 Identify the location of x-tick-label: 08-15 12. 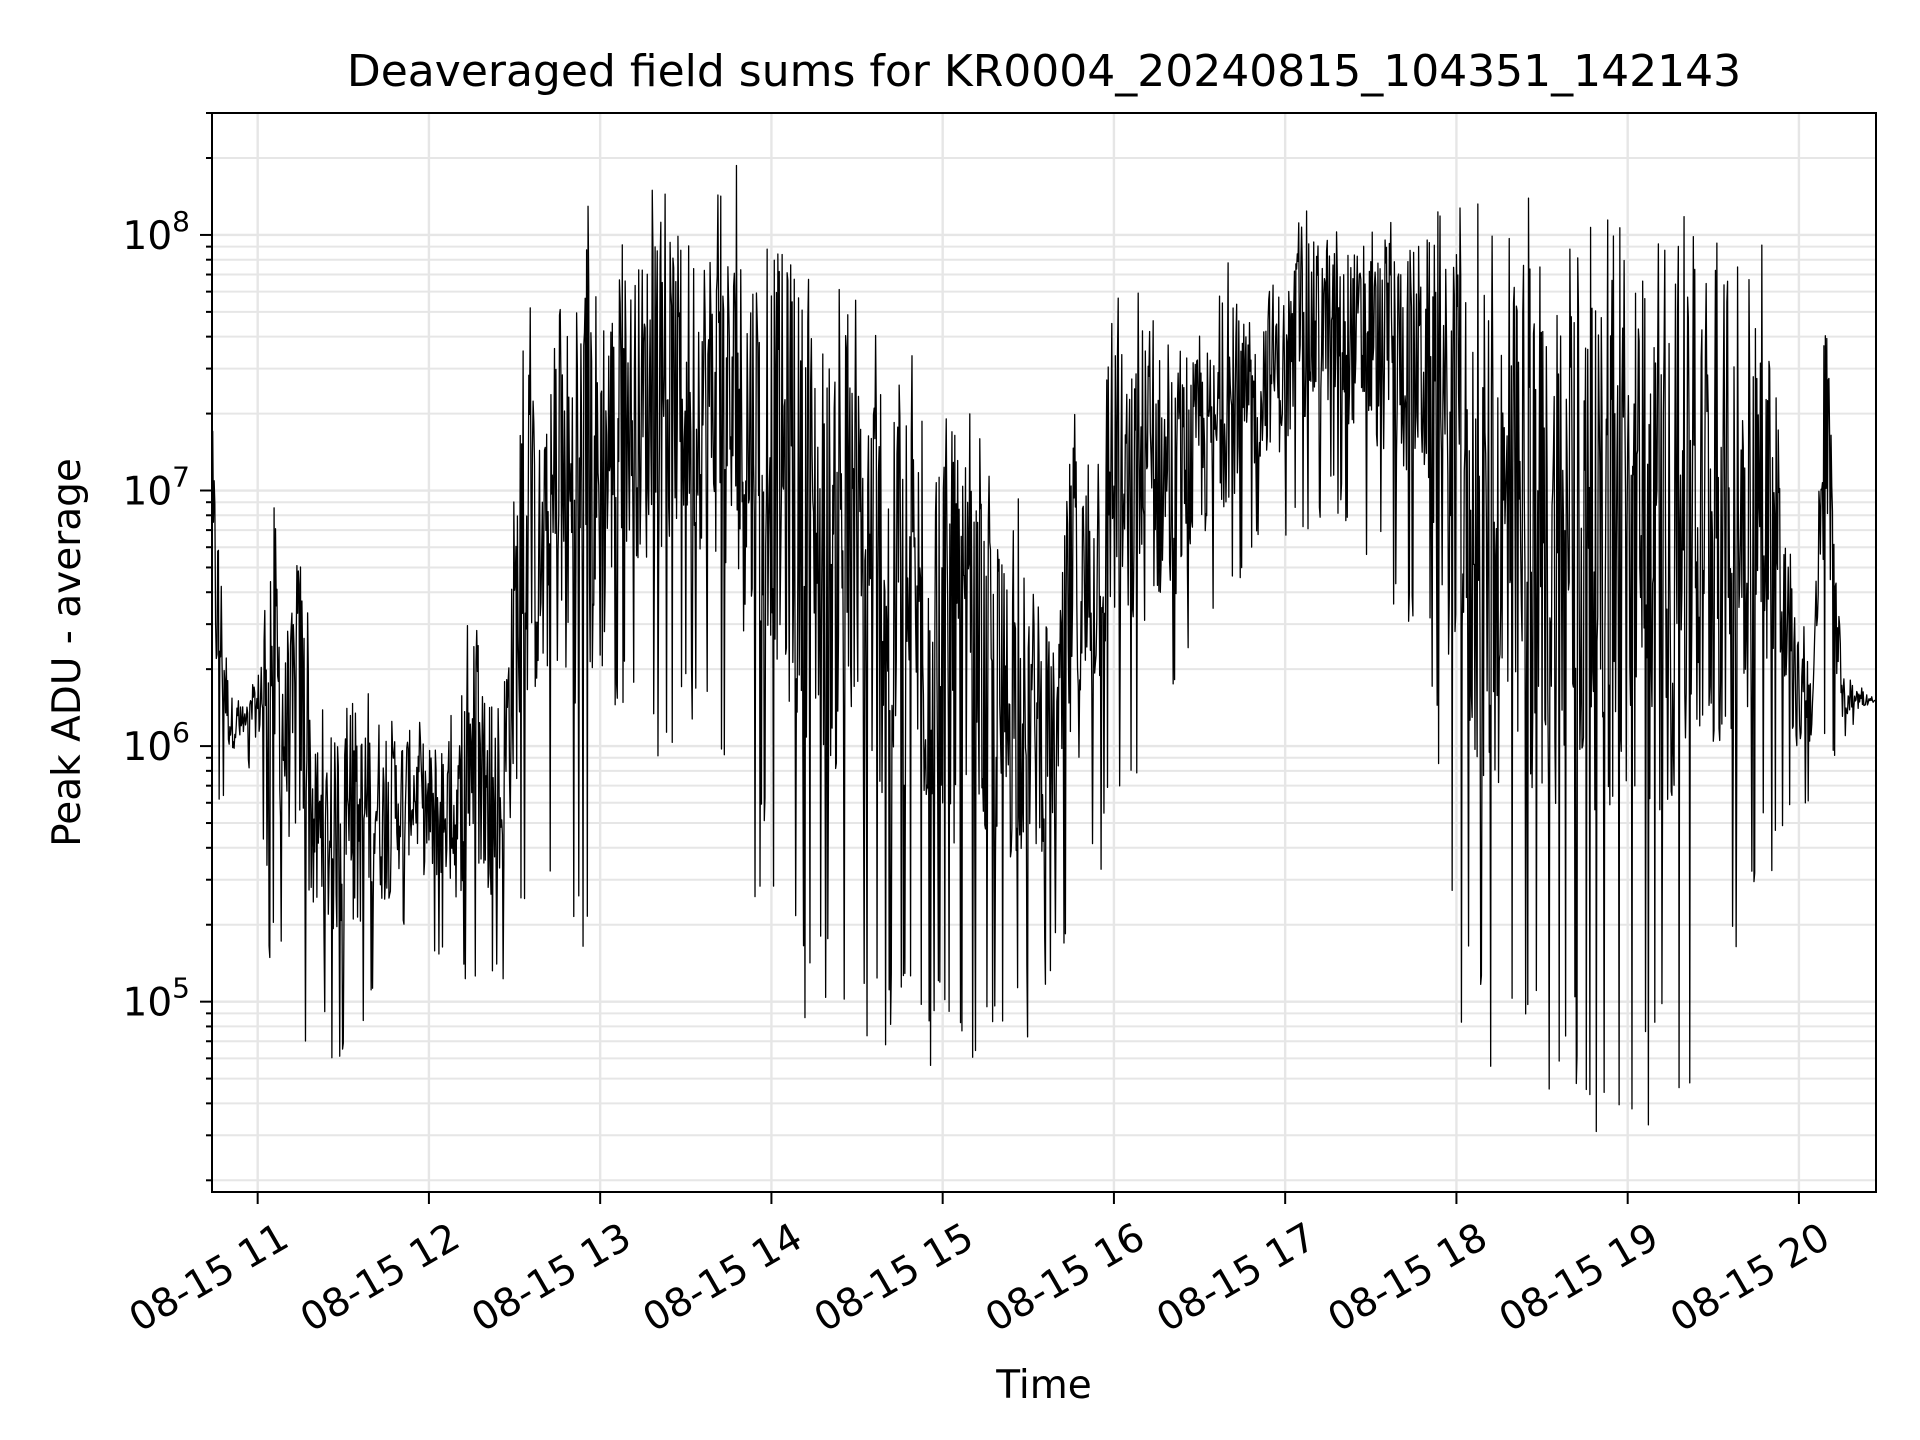
(380, 1278).